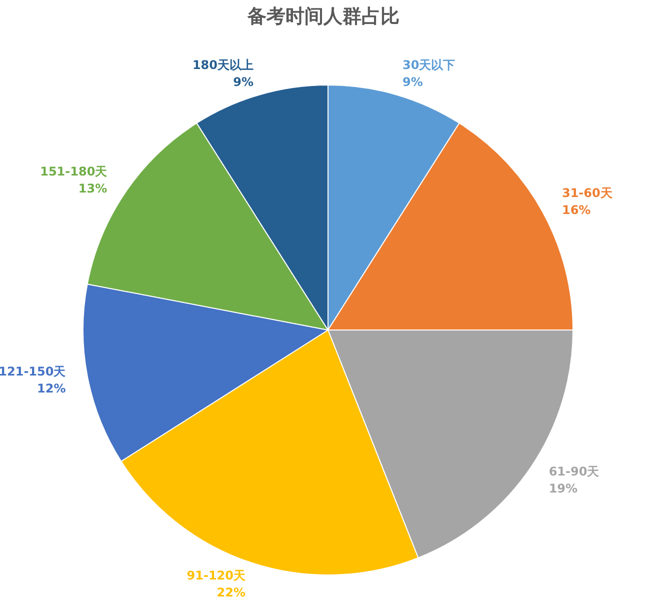 The height and width of the screenshot is (616, 647). What do you see at coordinates (216, 575) in the screenshot?
I see `slice-label: 91-120天` at bounding box center [216, 575].